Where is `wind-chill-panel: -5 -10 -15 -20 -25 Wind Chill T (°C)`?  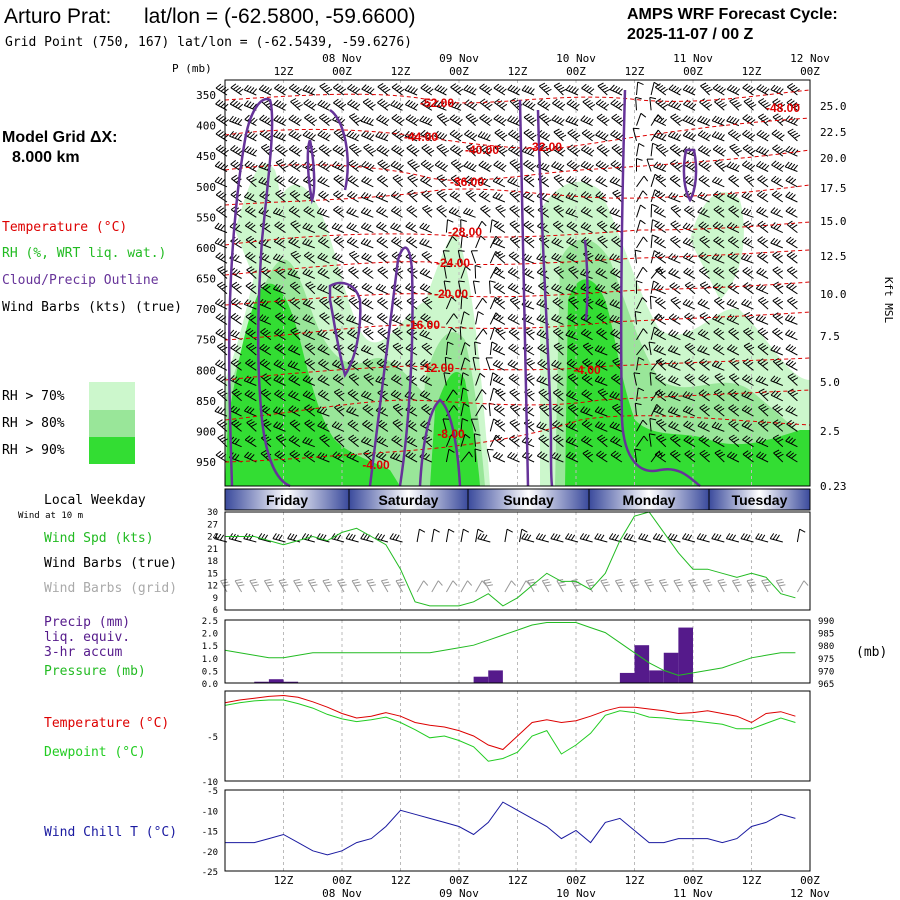
wind-chill-panel: -5 -10 -15 -20 -25 Wind Chill T (°C) is located at coordinates (427, 832).